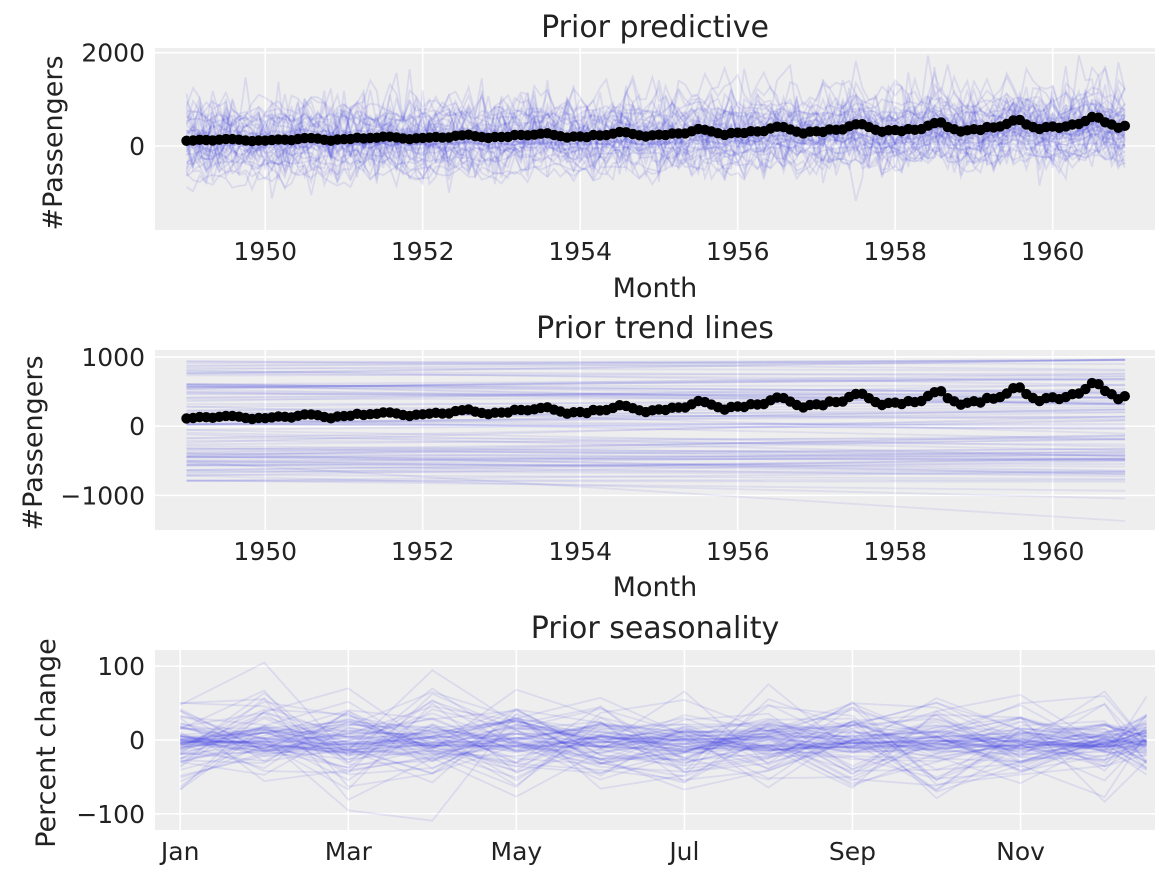 This screenshot has width=1168, height=880. What do you see at coordinates (658, 251) in the screenshot?
I see `x-tick-labels: 1950 1952 1954 1956 1958 1960` at bounding box center [658, 251].